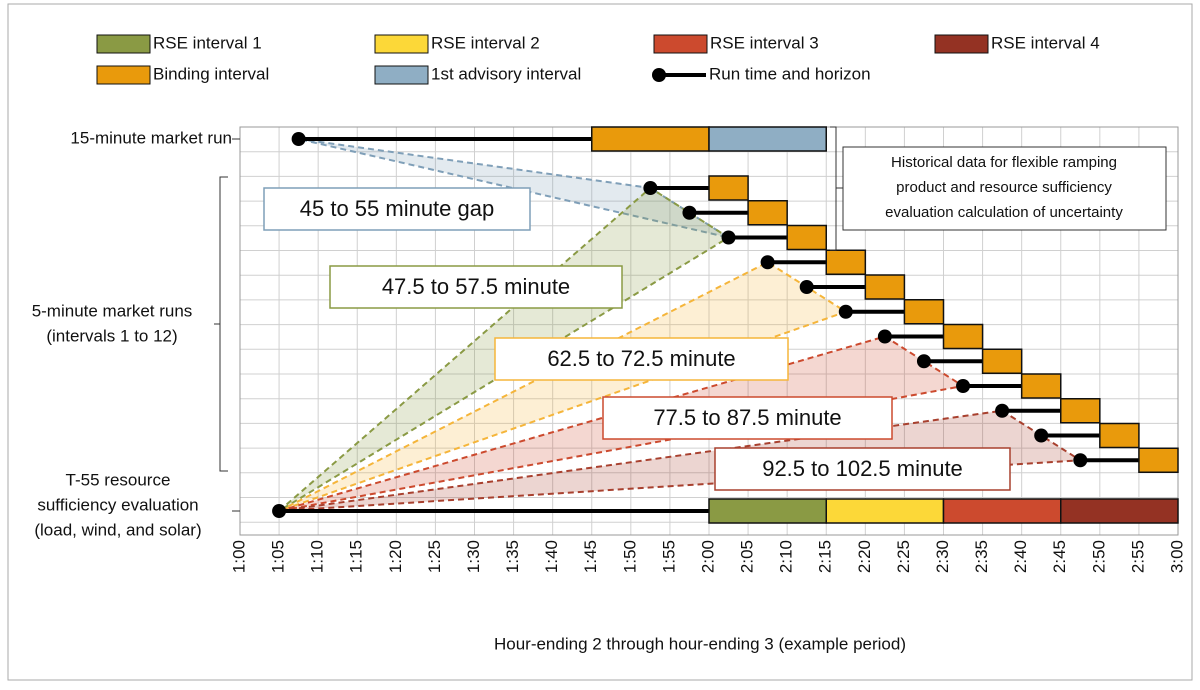  I want to click on x-tick-label: 3:00, so click(1176, 556).